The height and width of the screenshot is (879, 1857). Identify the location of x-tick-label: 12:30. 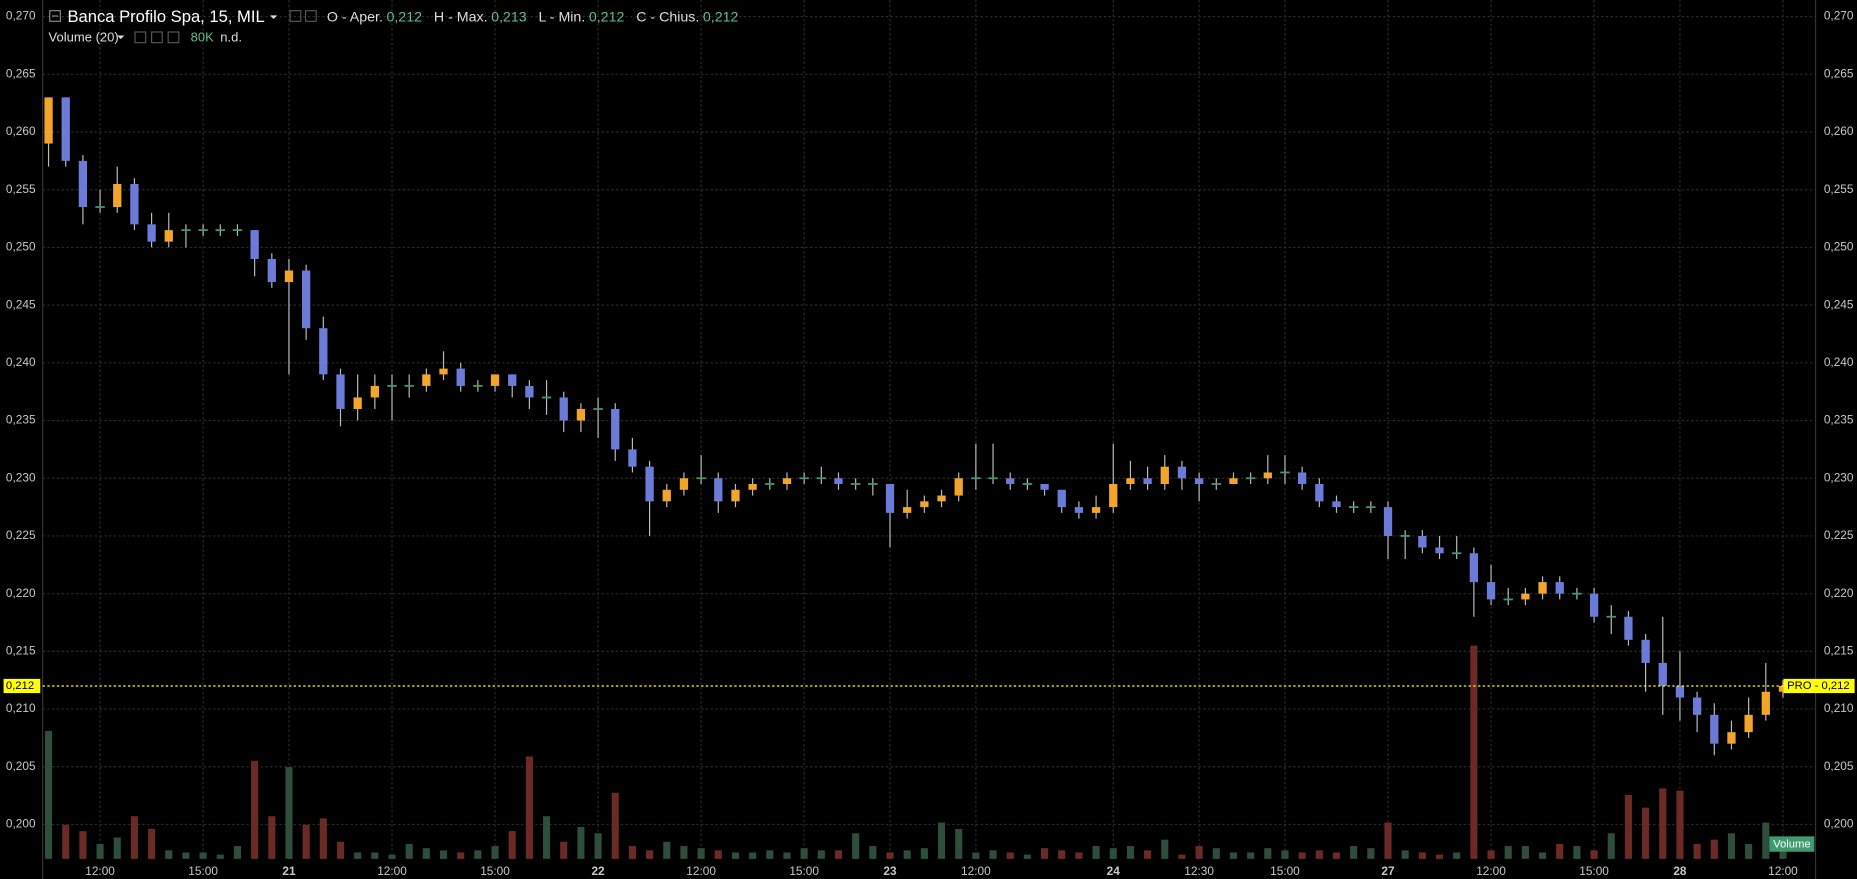
(1199, 871).